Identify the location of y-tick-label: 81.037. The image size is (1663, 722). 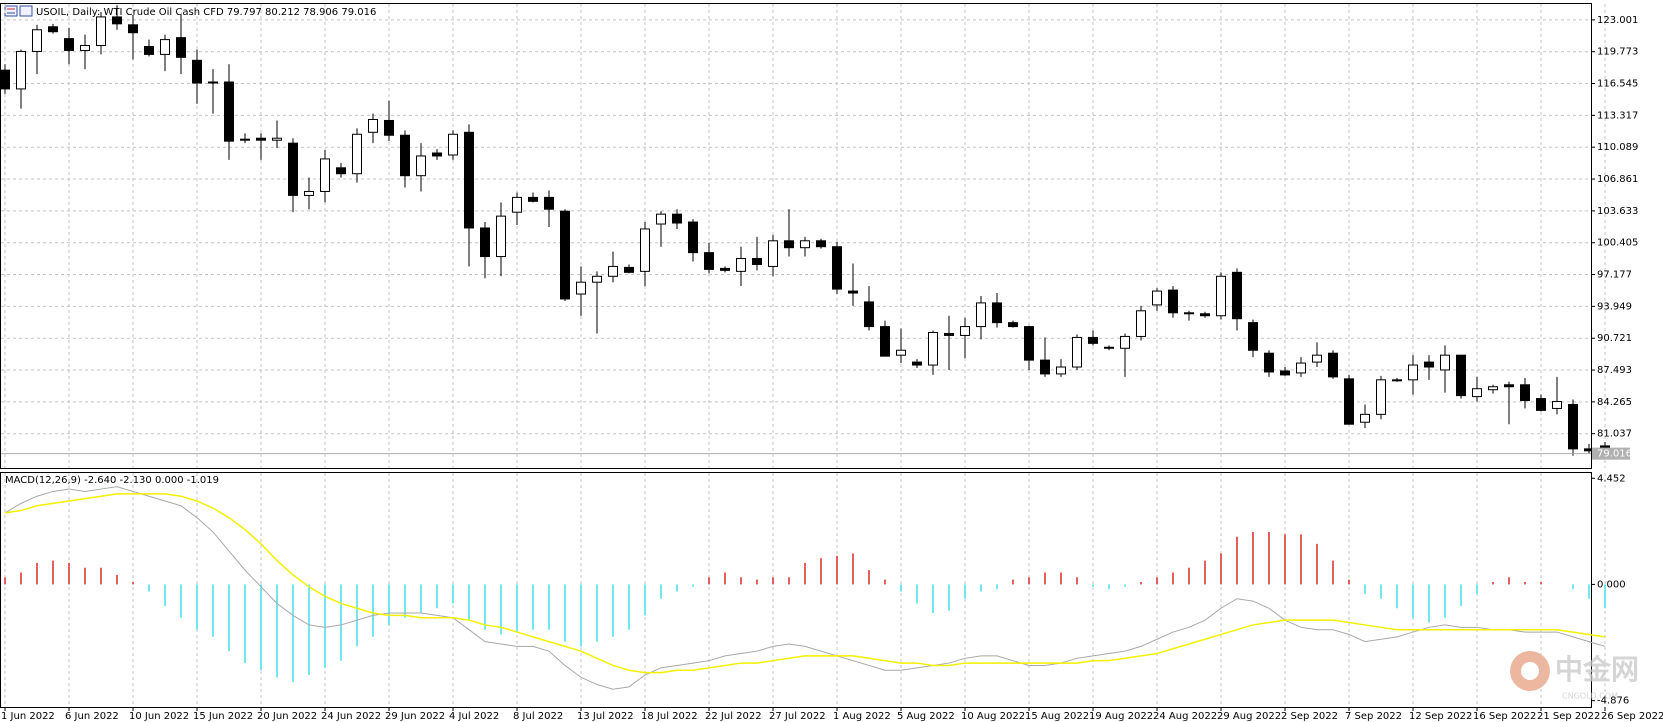
(1614, 434).